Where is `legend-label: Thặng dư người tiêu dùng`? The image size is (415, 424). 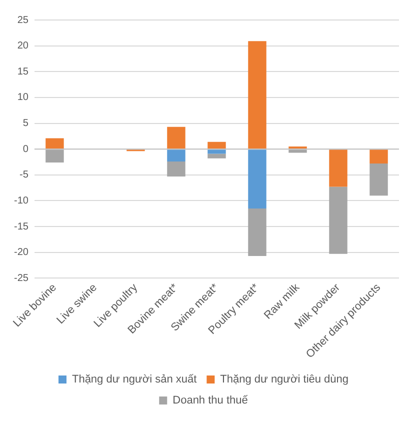
legend-label: Thặng dư người tiêu dùng is located at coordinates (284, 380).